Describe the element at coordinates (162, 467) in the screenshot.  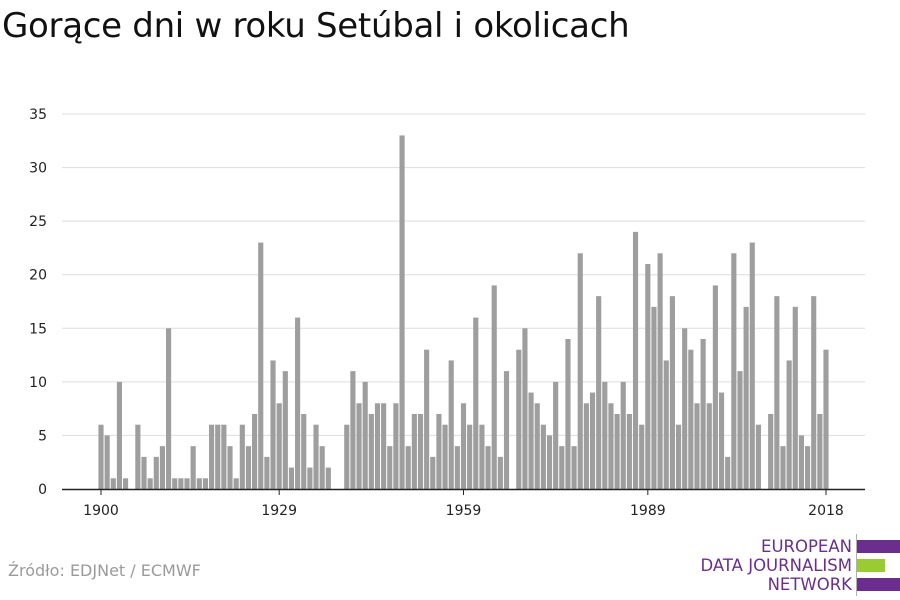
I see `bar-1910` at that location.